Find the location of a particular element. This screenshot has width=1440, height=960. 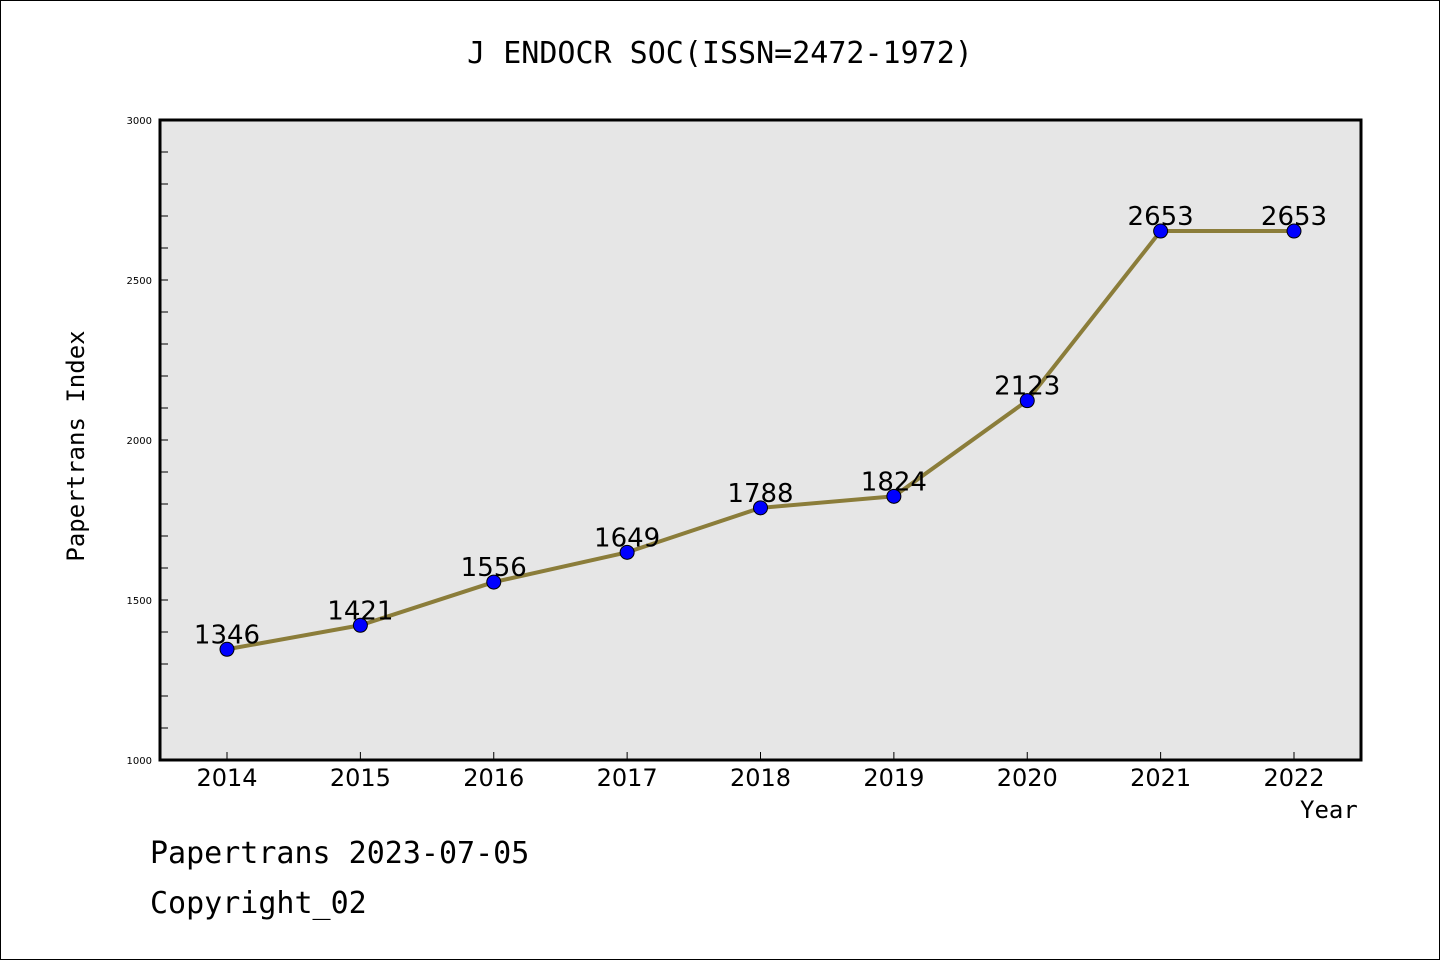

data-label: 2123 is located at coordinates (1027, 387).